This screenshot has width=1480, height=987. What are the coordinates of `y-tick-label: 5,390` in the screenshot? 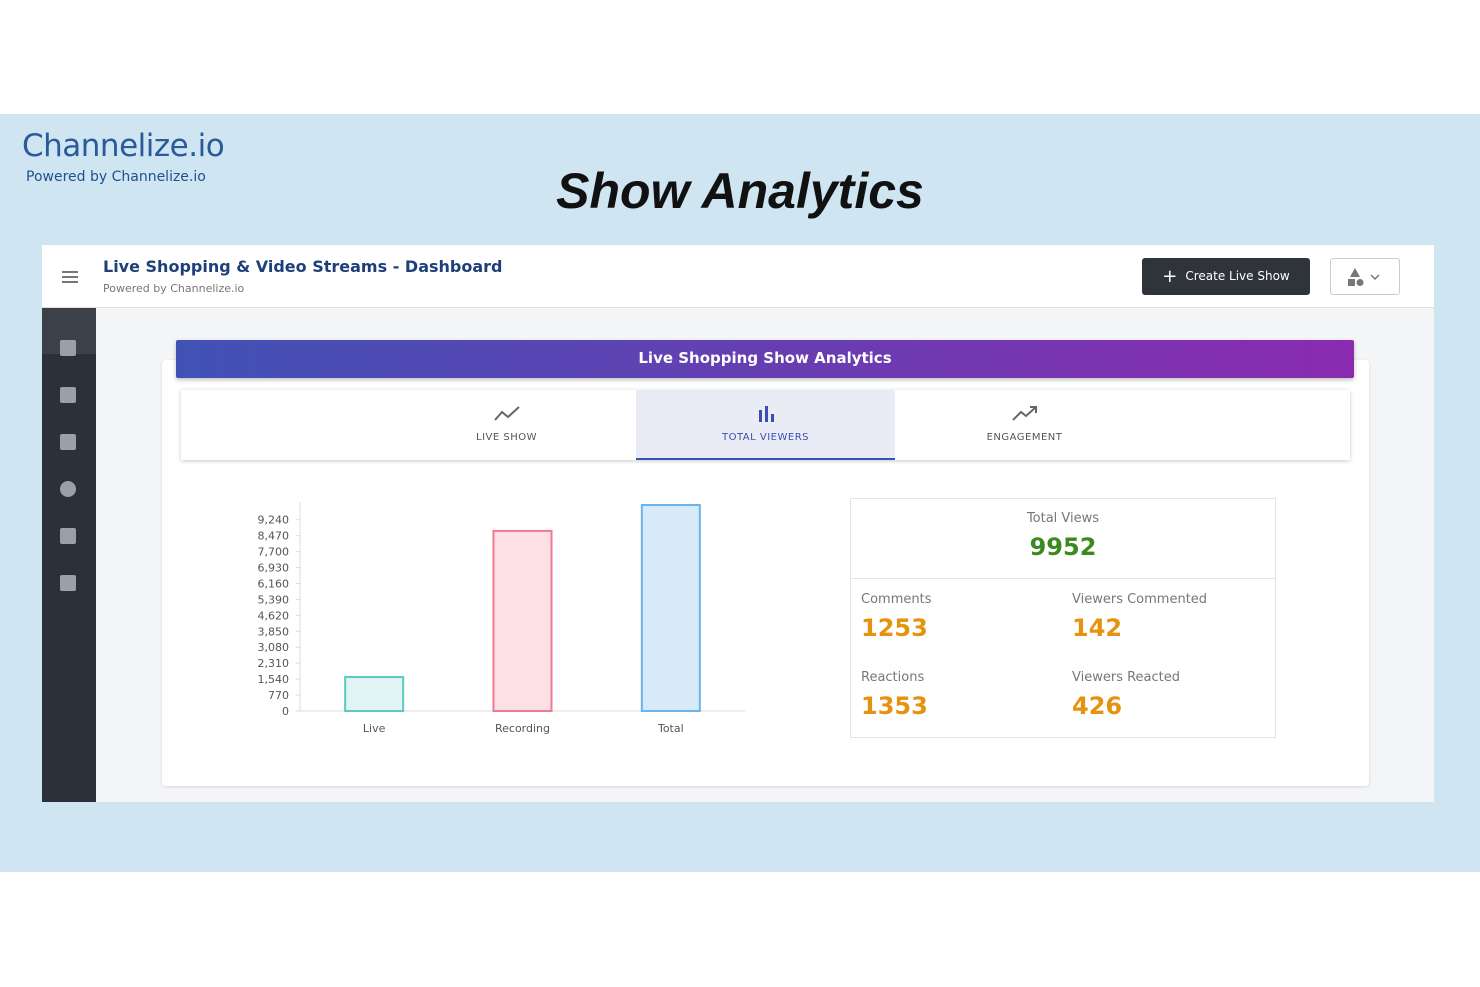 It's located at (274, 599).